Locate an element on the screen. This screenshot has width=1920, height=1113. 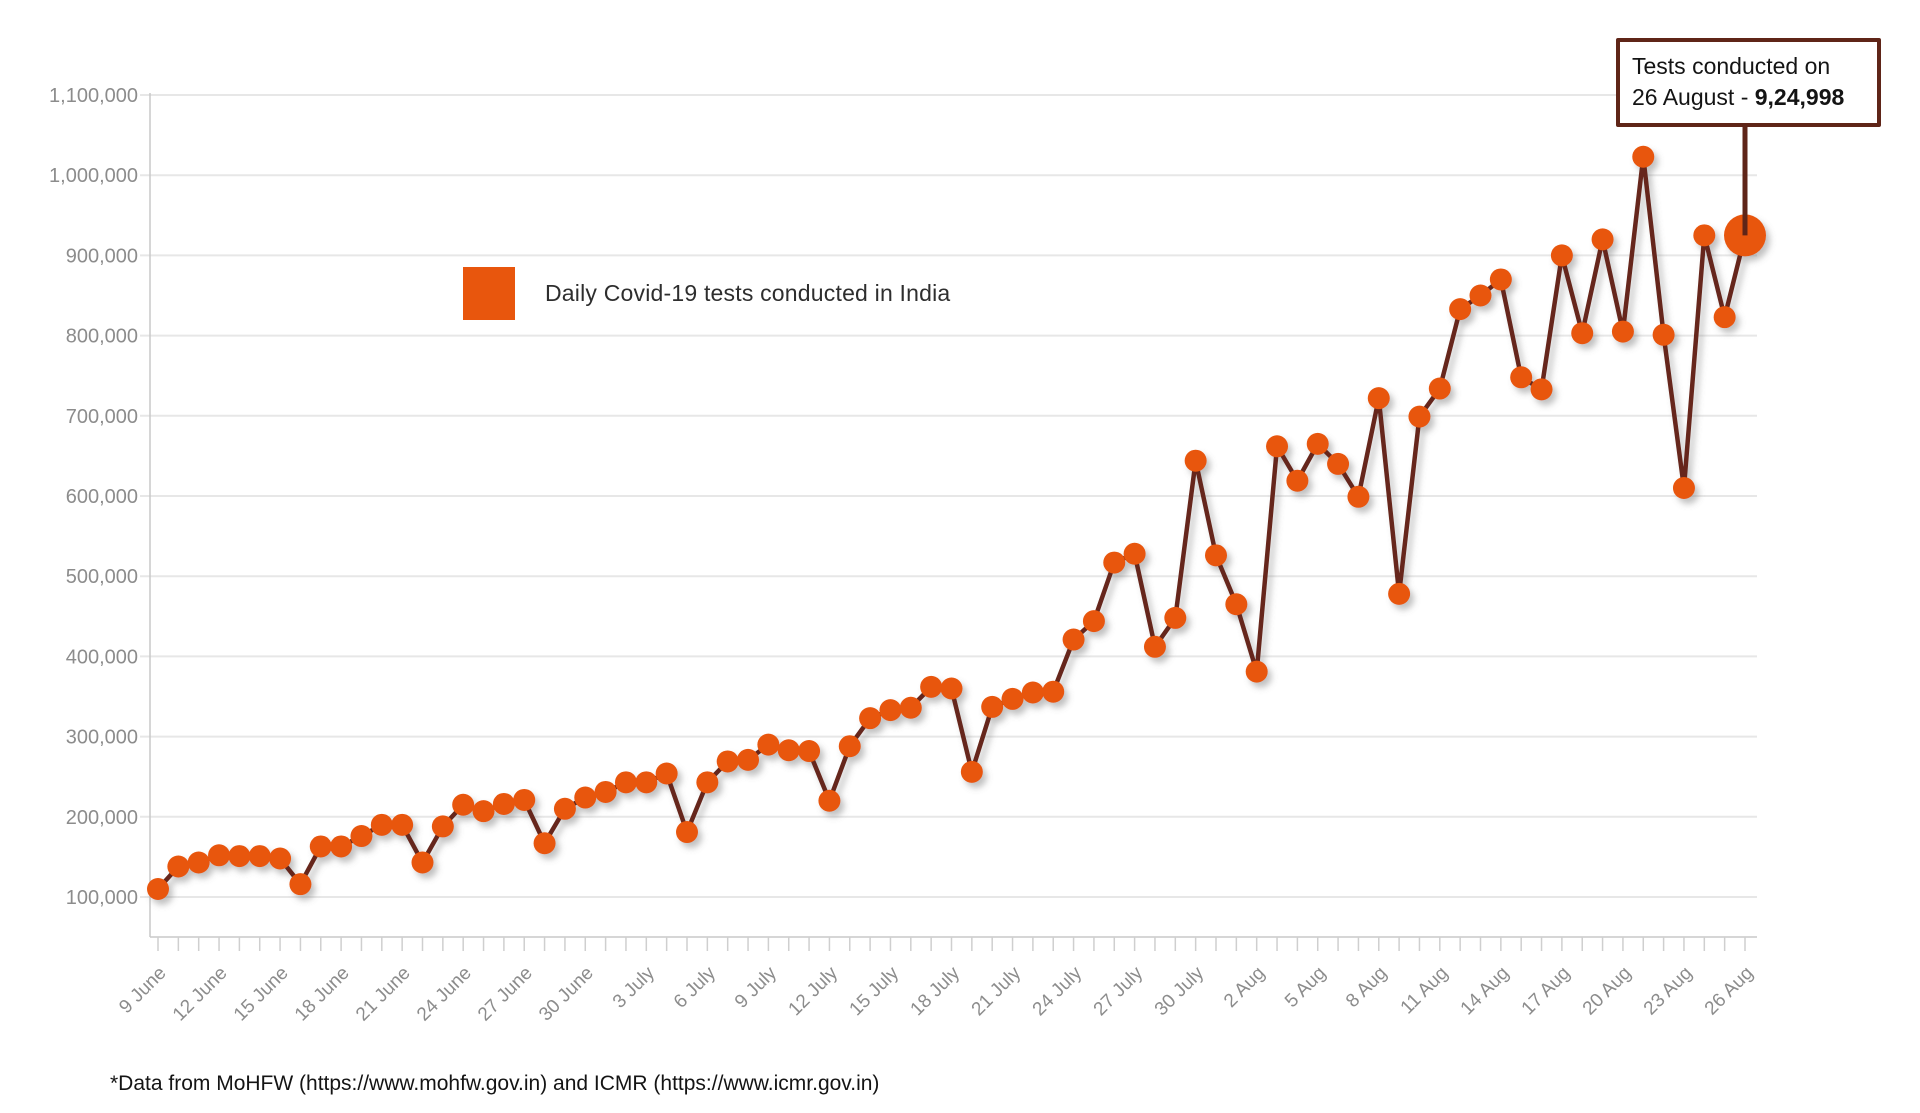
x-axis-tick-label: 30 June is located at coordinates (566, 994).